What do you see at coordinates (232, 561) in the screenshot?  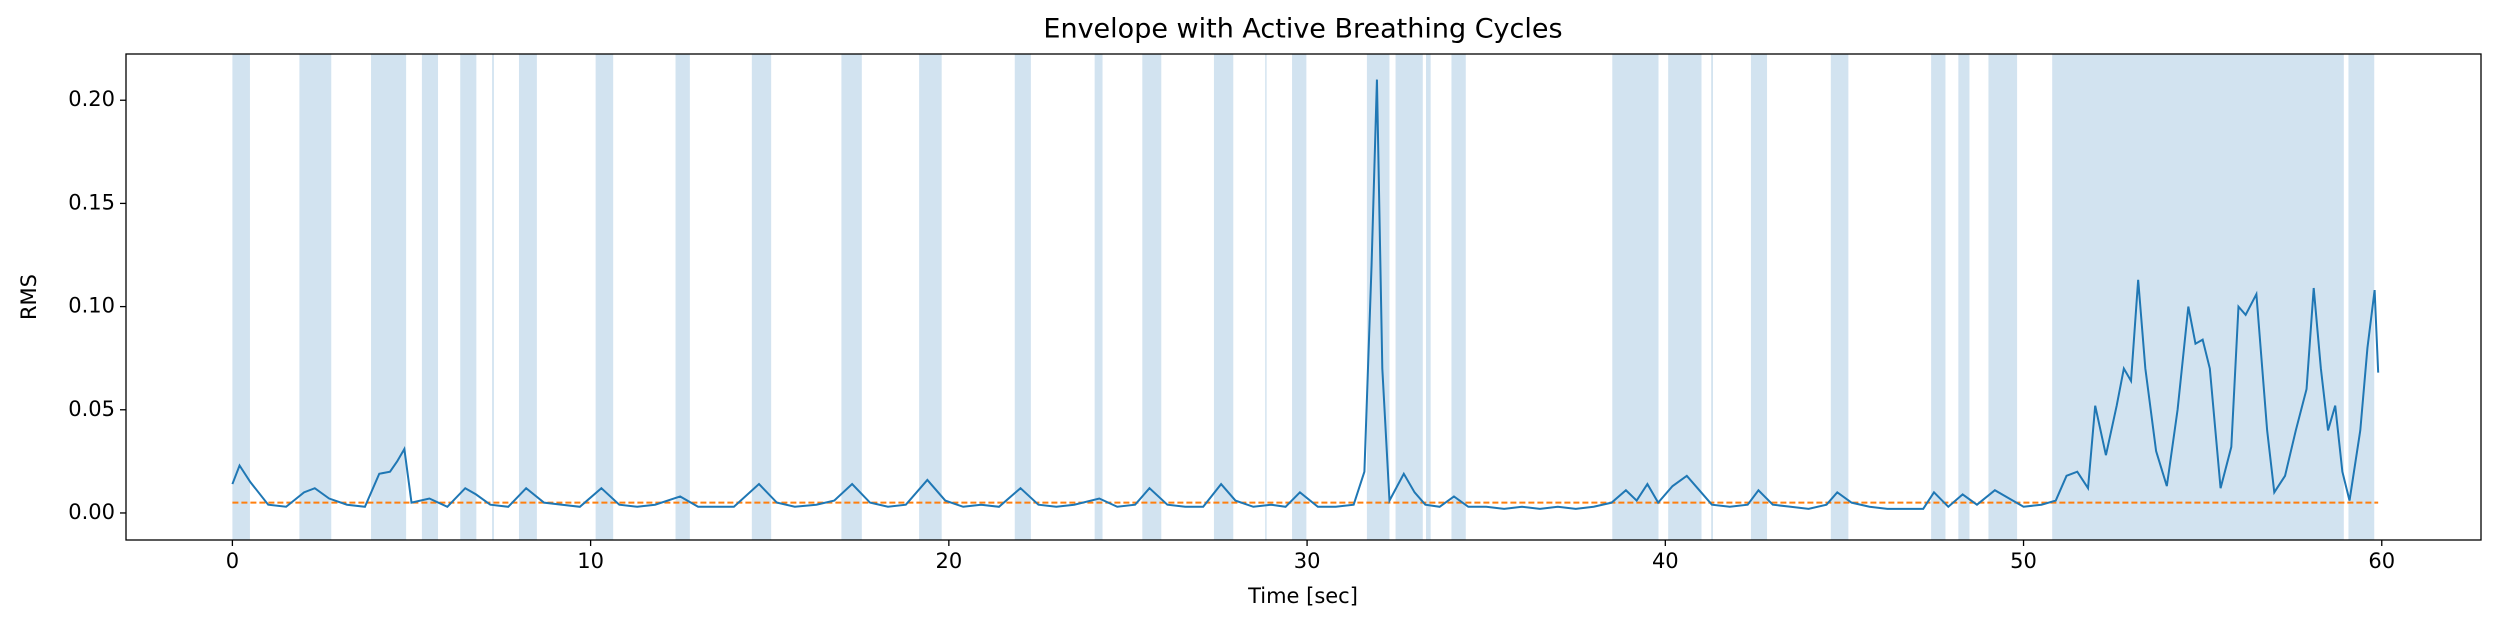 I see `x-tick-label: 0` at bounding box center [232, 561].